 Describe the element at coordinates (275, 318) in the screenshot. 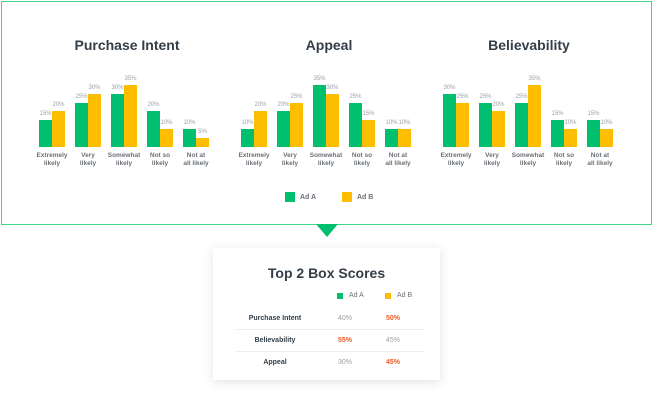

I see `row-label: Purchase Intent` at that location.